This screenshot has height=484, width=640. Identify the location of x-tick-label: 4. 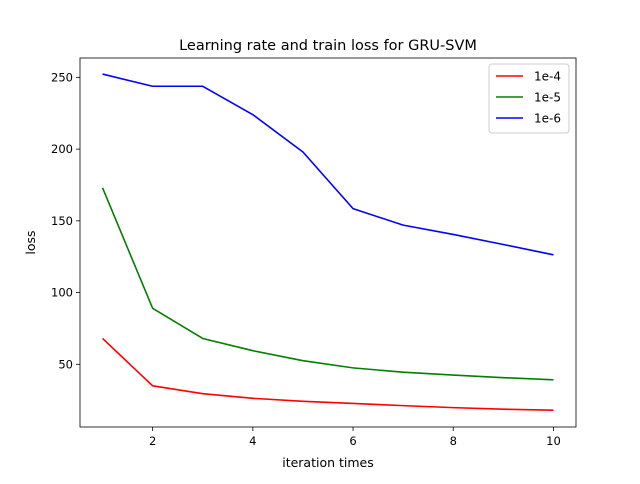
(252, 441).